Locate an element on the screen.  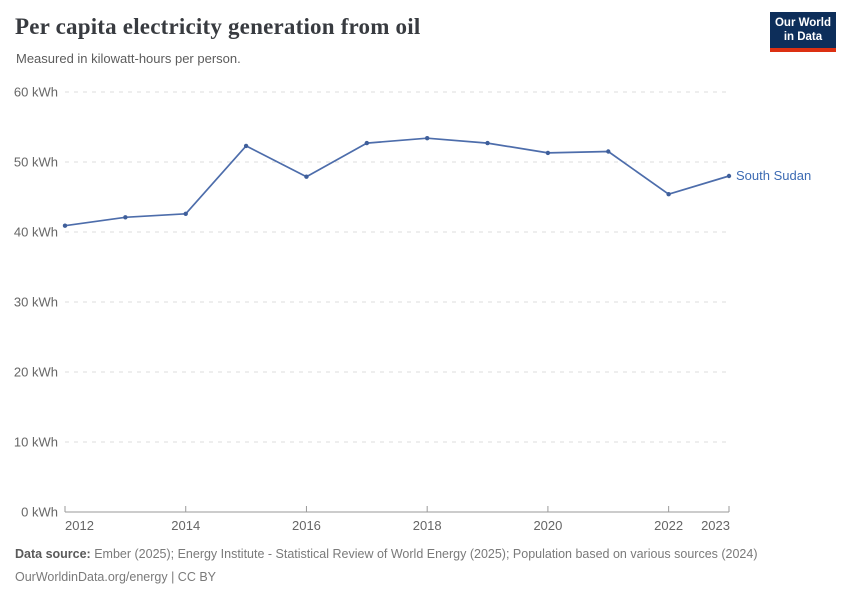
owid-logo: Our World in Data is located at coordinates (803, 32).